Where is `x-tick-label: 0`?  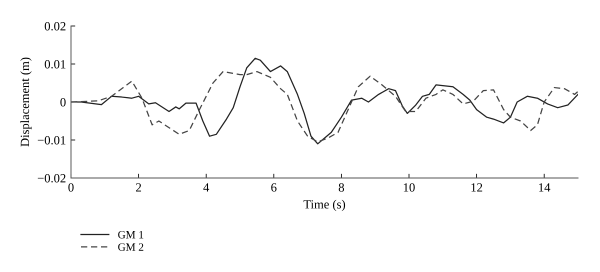 x-tick-label: 0 is located at coordinates (71, 187).